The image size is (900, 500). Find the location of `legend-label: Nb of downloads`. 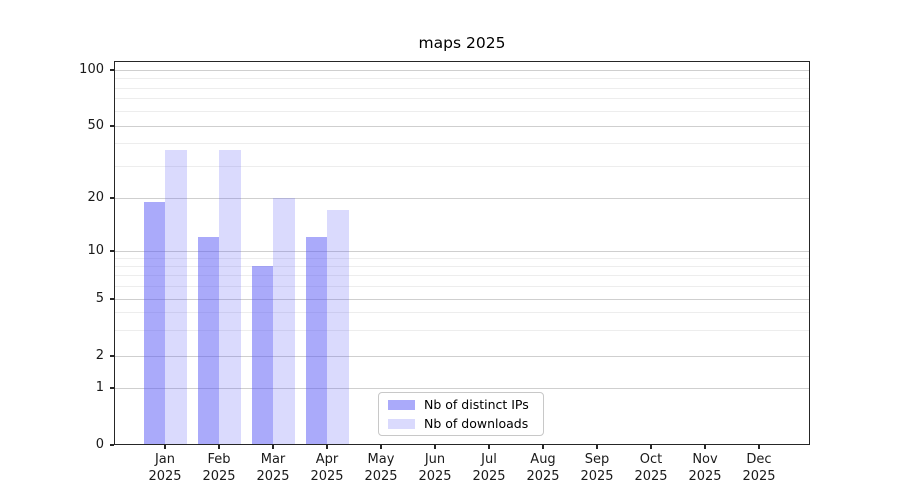

legend-label: Nb of downloads is located at coordinates (476, 423).